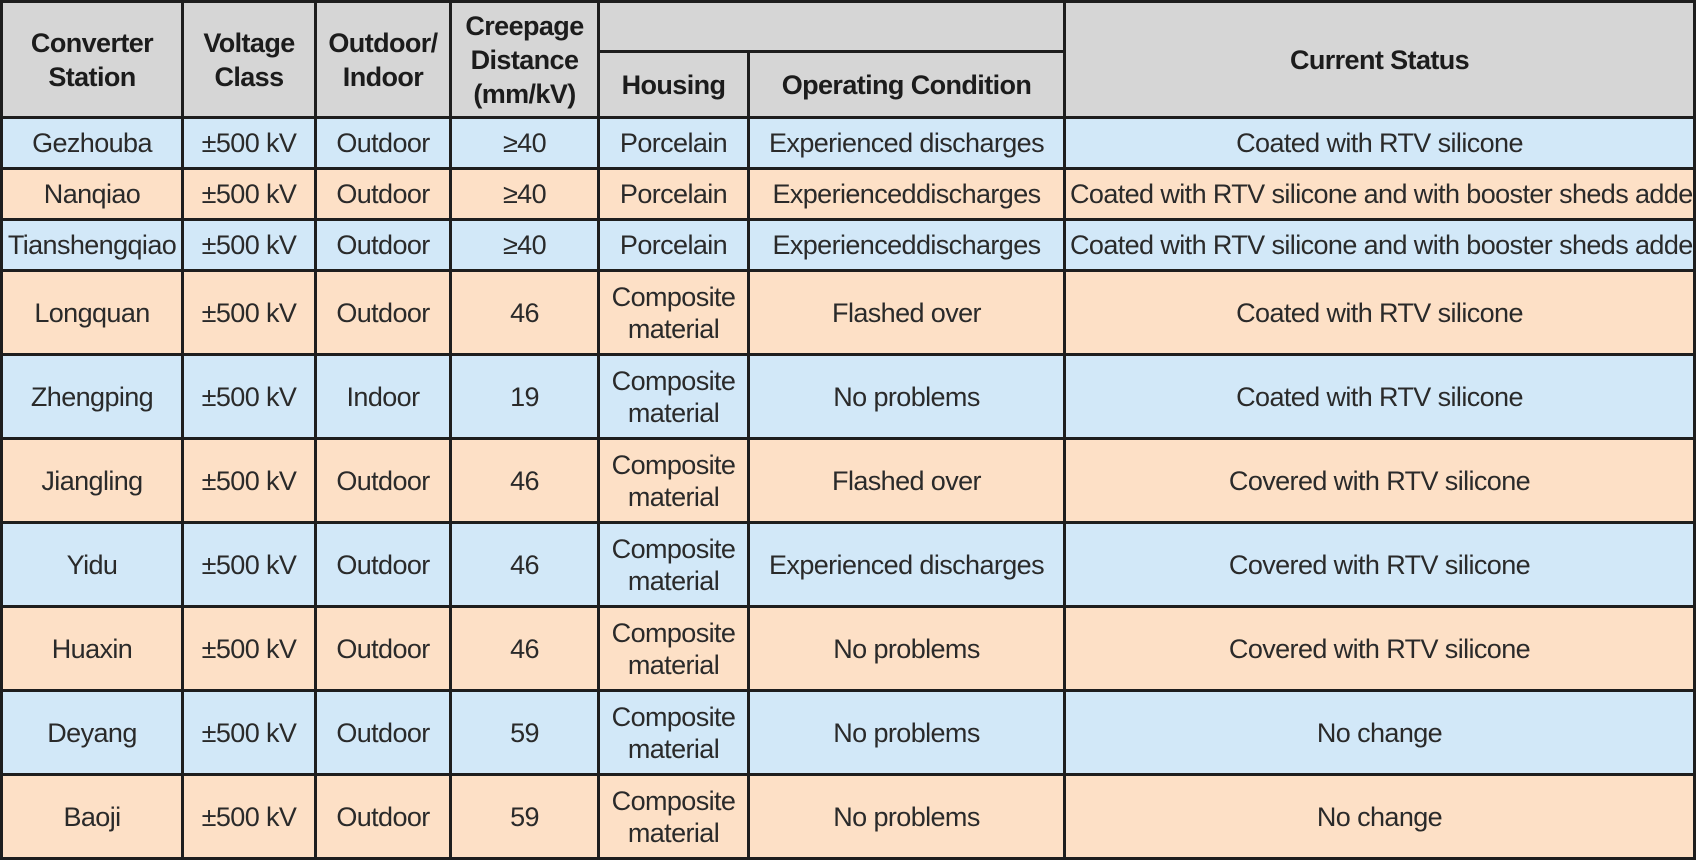 The image size is (1696, 862). Describe the element at coordinates (92, 396) in the screenshot. I see `cell-station: Zhengping` at that location.